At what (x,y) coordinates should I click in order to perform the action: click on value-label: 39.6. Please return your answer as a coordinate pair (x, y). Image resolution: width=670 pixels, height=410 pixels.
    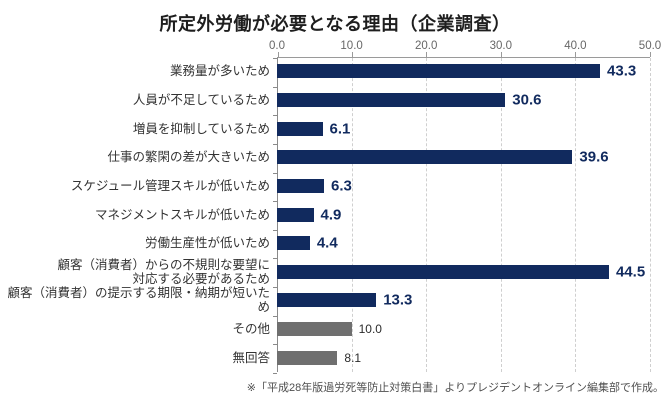
    Looking at the image, I should click on (594, 157).